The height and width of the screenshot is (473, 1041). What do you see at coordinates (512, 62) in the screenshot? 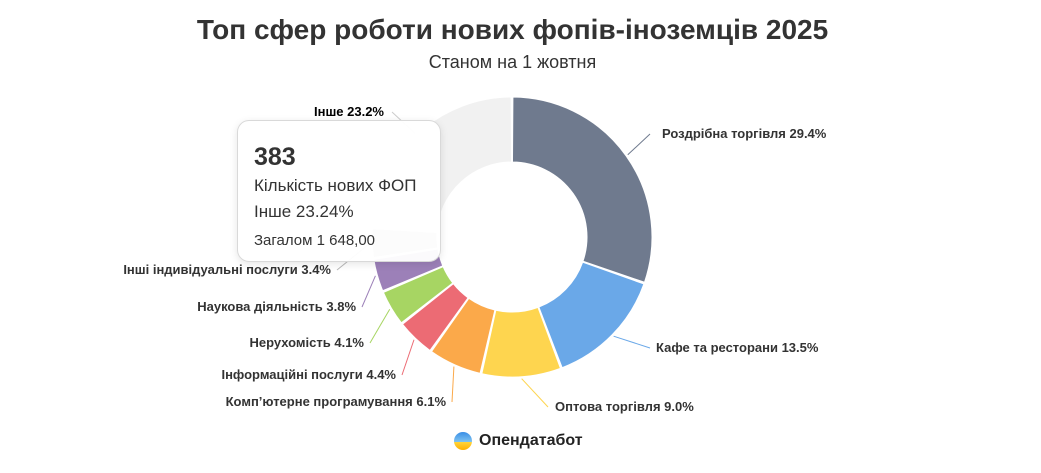
I see `chart-subtitle: Станом на 1 жовтня` at bounding box center [512, 62].